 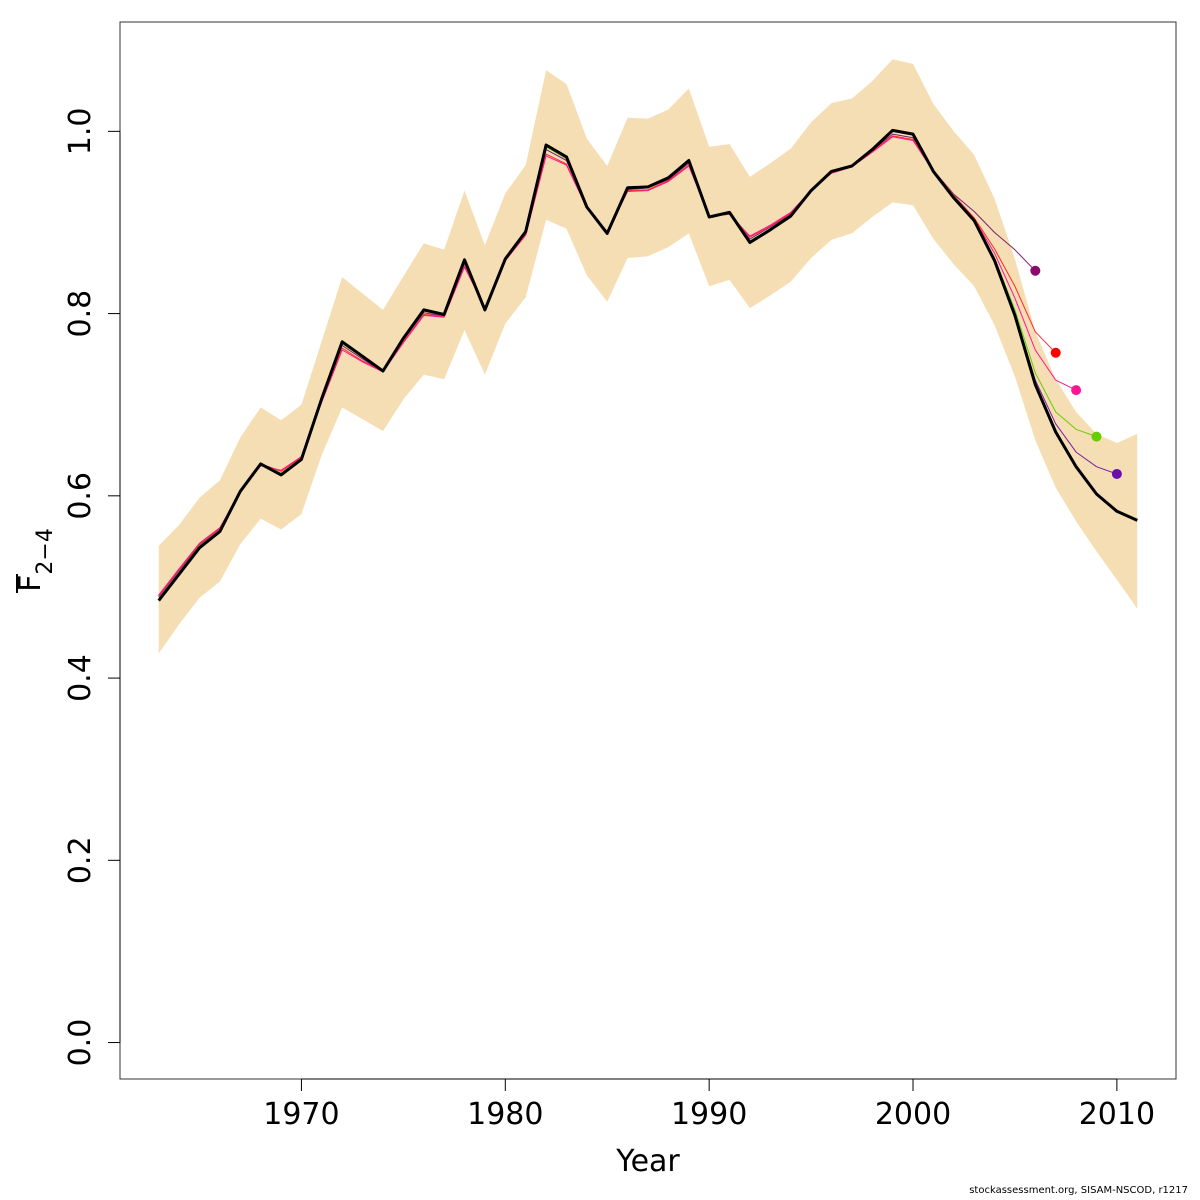 What do you see at coordinates (80, 314) in the screenshot?
I see `y-tick-label: 0.8` at bounding box center [80, 314].